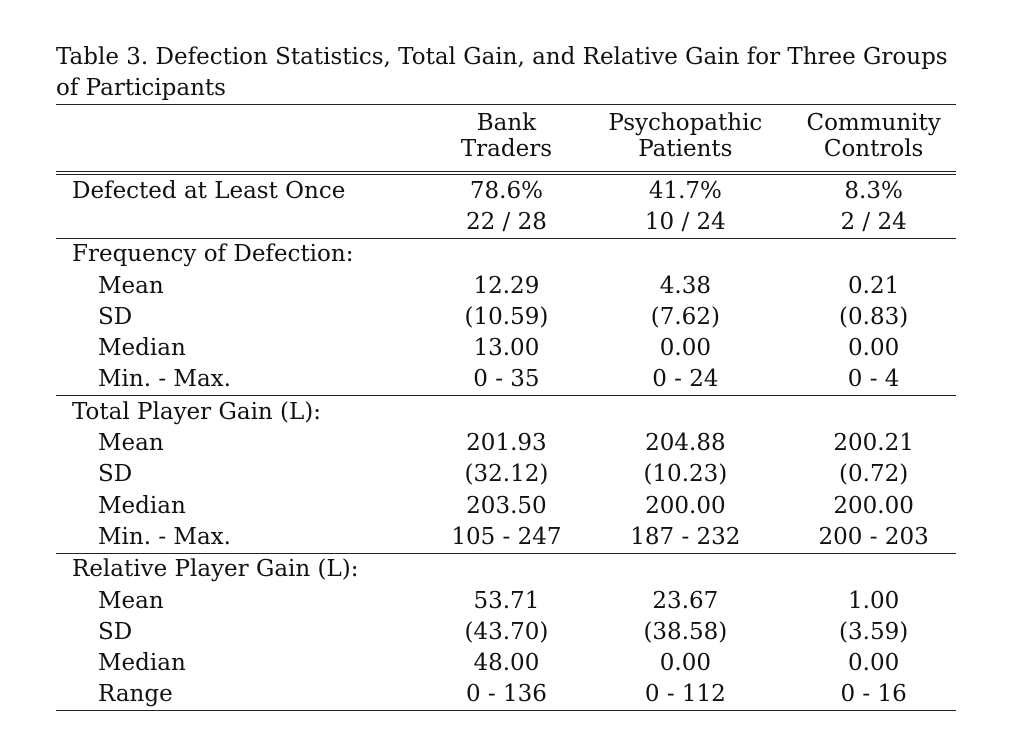  Describe the element at coordinates (244, 222) in the screenshot. I see `row-label-blank` at that location.